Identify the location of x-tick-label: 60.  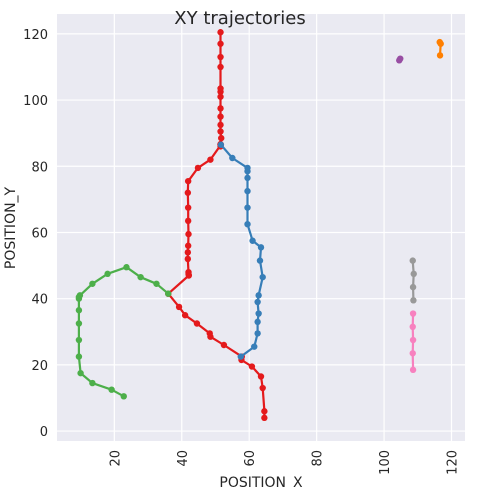
(250, 458).